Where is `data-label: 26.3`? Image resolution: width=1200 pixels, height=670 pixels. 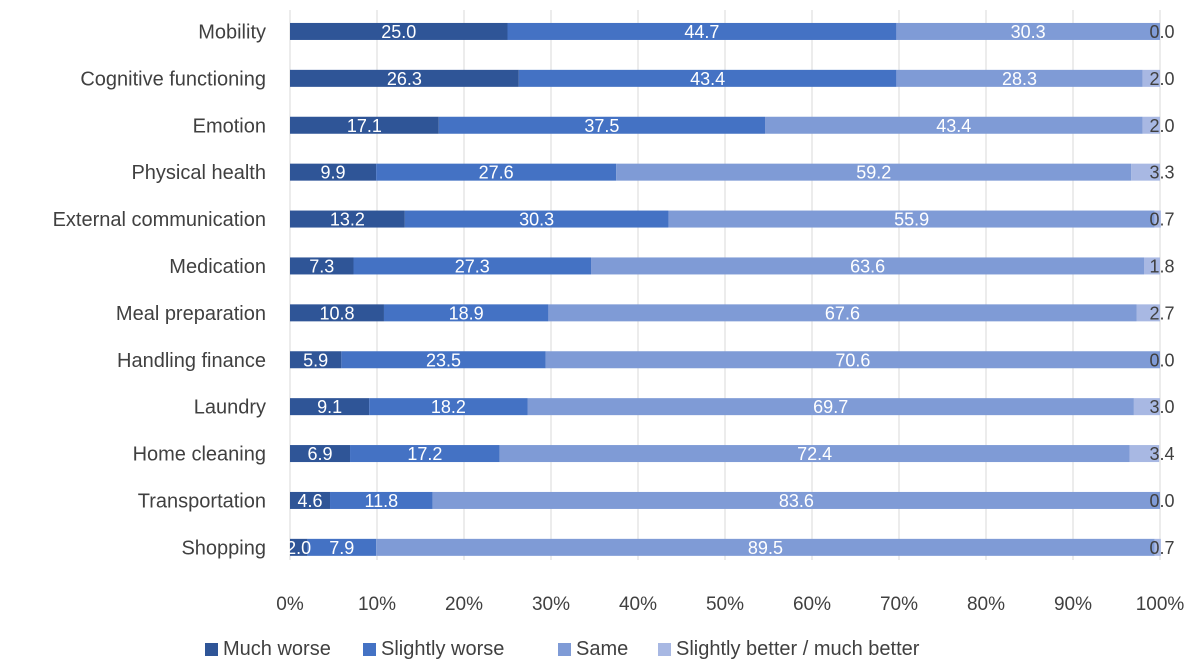 data-label: 26.3 is located at coordinates (404, 79).